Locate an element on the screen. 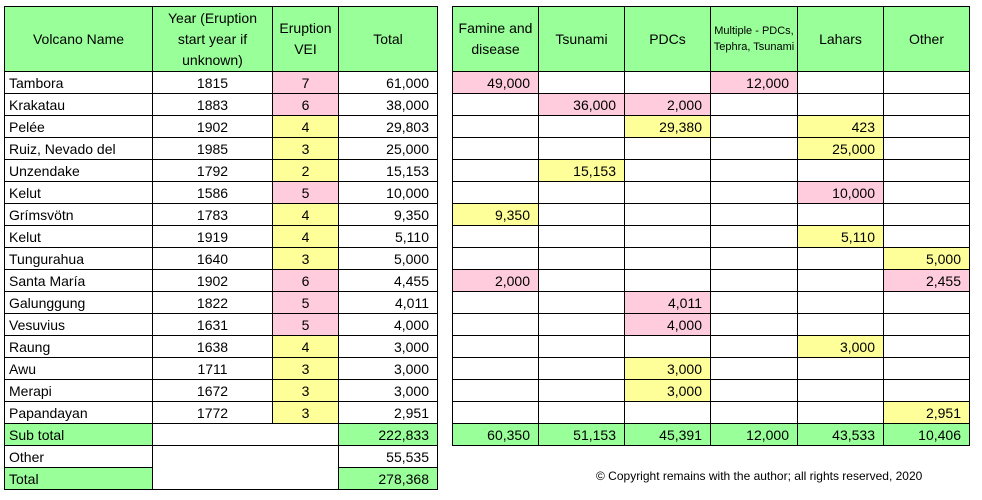 The width and height of the screenshot is (982, 500). cause-row: 25,000 is located at coordinates (711, 148).